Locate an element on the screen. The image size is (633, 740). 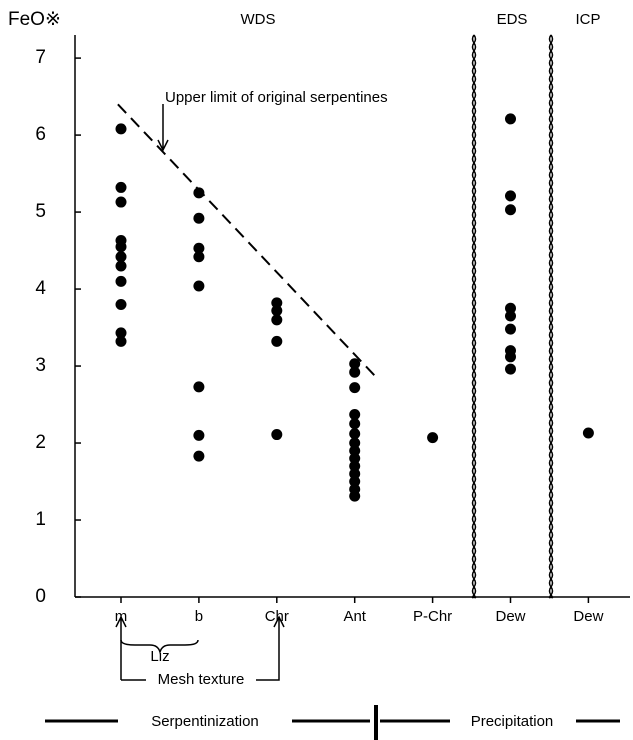
y-tick-label: 3 is located at coordinates (40, 365).